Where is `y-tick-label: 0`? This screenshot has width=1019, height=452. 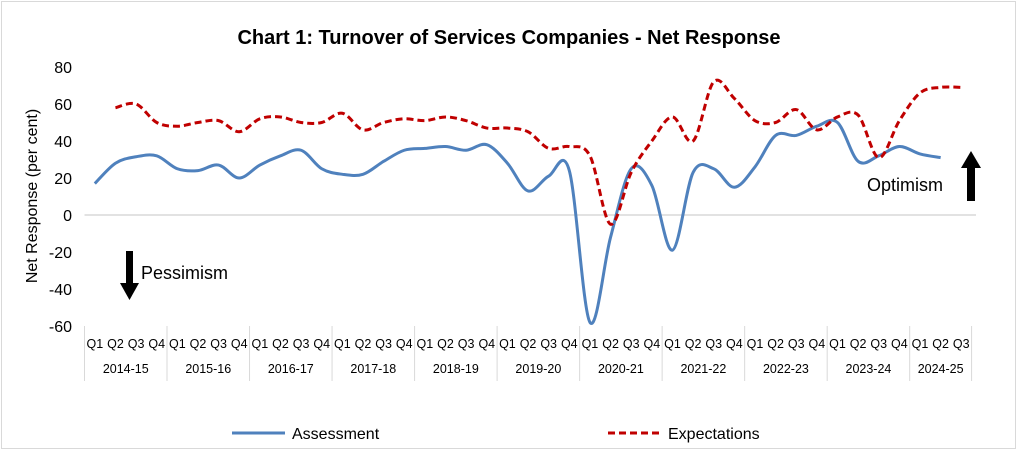 y-tick-label: 0 is located at coordinates (67, 216).